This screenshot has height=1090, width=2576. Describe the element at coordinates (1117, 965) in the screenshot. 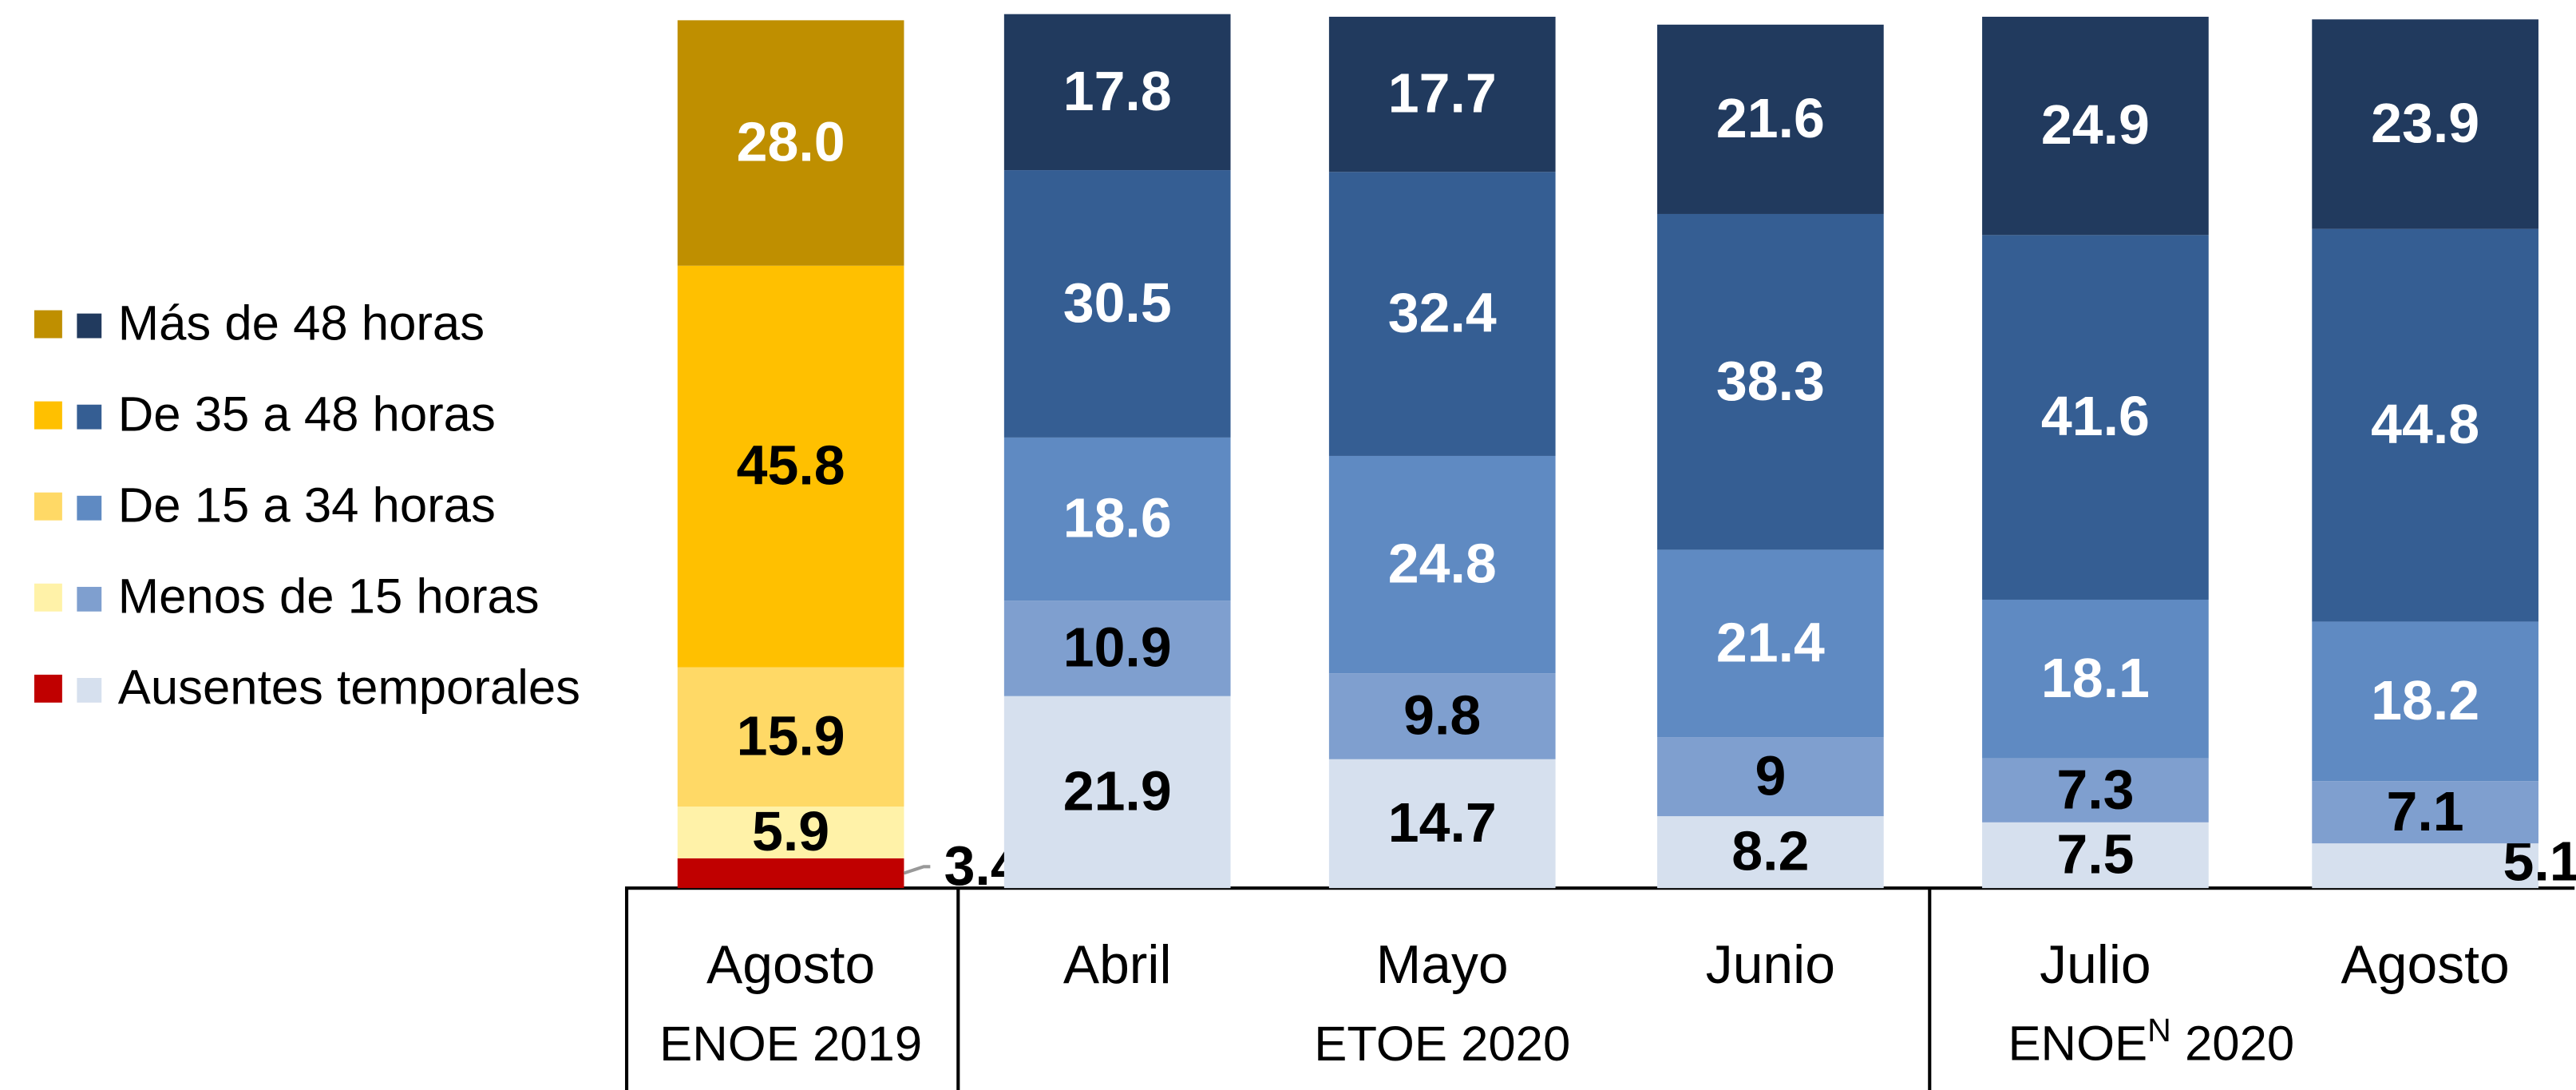

I see `x-tick-label: Abril` at that location.